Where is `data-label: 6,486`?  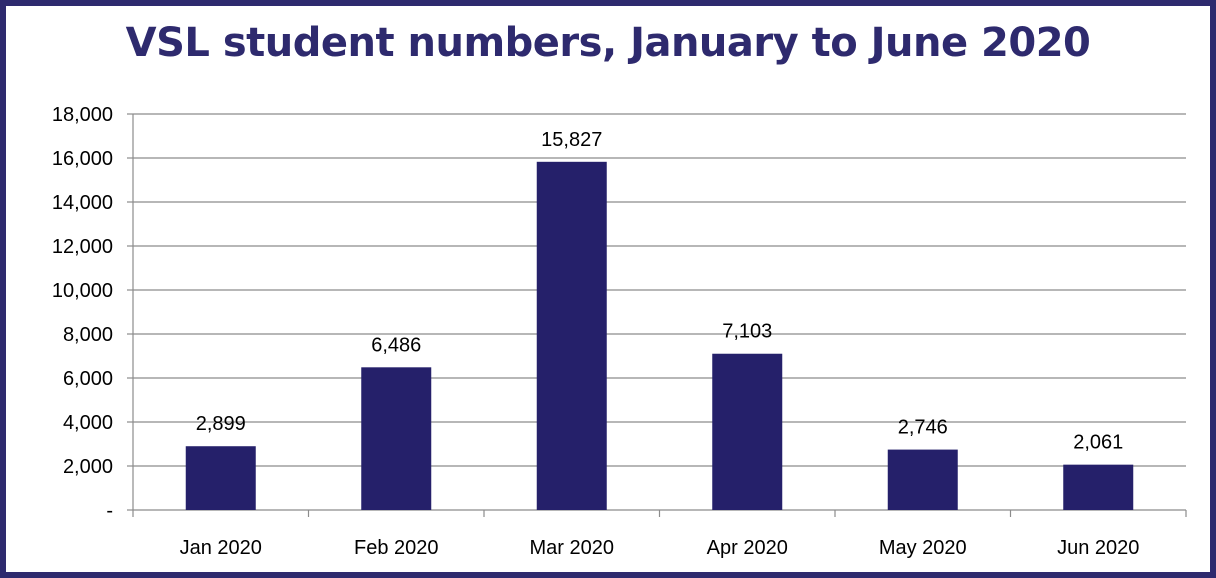
data-label: 6,486 is located at coordinates (396, 345).